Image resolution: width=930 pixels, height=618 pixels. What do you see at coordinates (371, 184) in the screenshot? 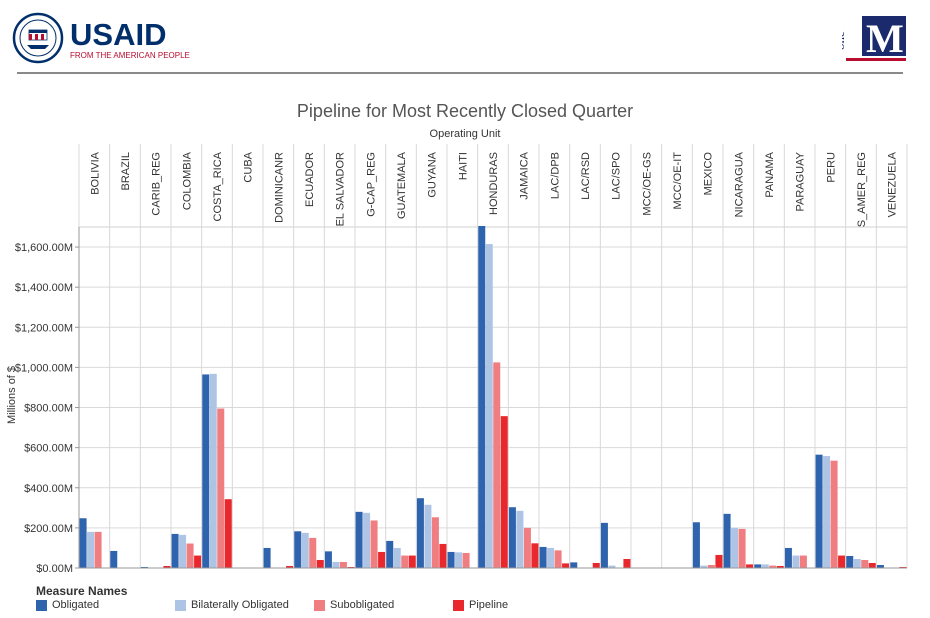
I see `category-label: G-CAP_REG` at bounding box center [371, 184].